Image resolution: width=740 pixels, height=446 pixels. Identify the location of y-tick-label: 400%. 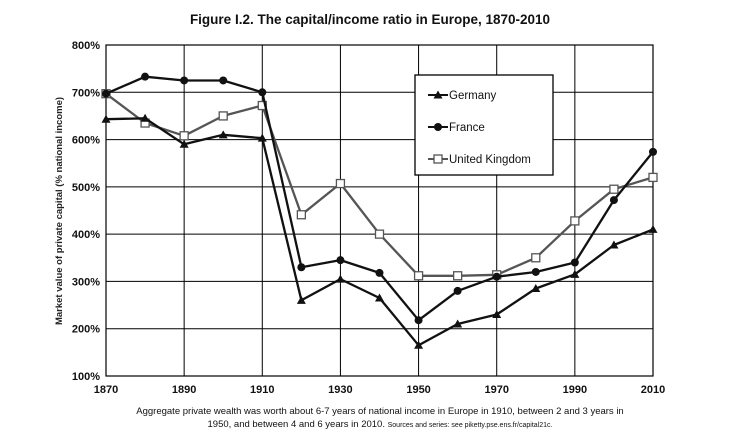
(86, 235).